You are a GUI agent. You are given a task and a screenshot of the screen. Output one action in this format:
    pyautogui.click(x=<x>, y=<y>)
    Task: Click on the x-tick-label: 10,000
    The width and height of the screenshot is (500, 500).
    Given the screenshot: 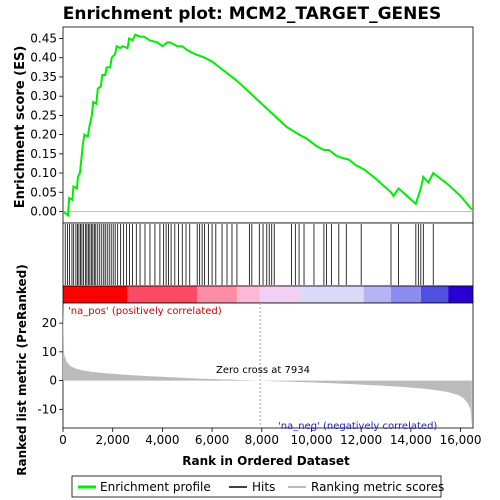 What is the action you would take?
    pyautogui.click(x=311, y=440)
    